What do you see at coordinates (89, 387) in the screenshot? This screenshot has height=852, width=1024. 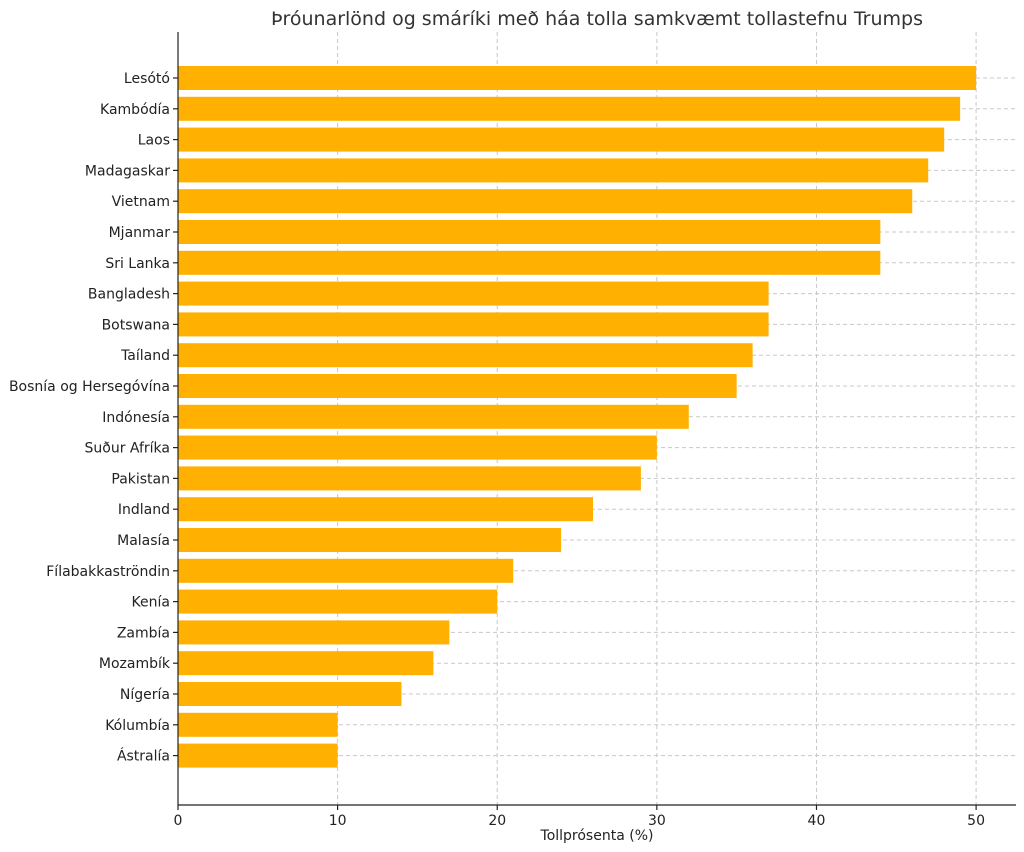 I see `category-label-10: Bosnía og Hersegóvína` at bounding box center [89, 387].